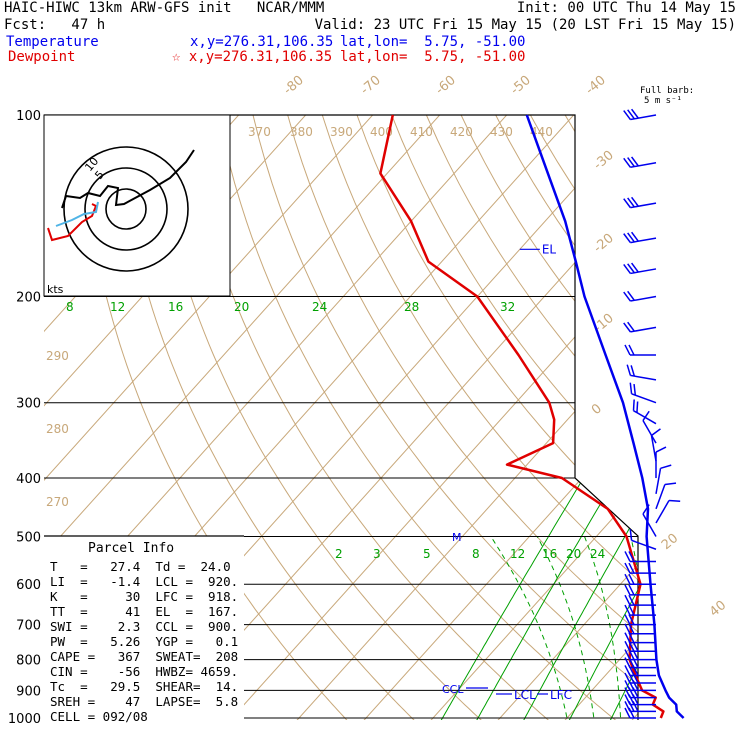 The width and height of the screenshot is (740, 740). What do you see at coordinates (252, 57) in the screenshot?
I see `dewpoint-xy: ☆ x,y=276.31,106.35` at bounding box center [252, 57].